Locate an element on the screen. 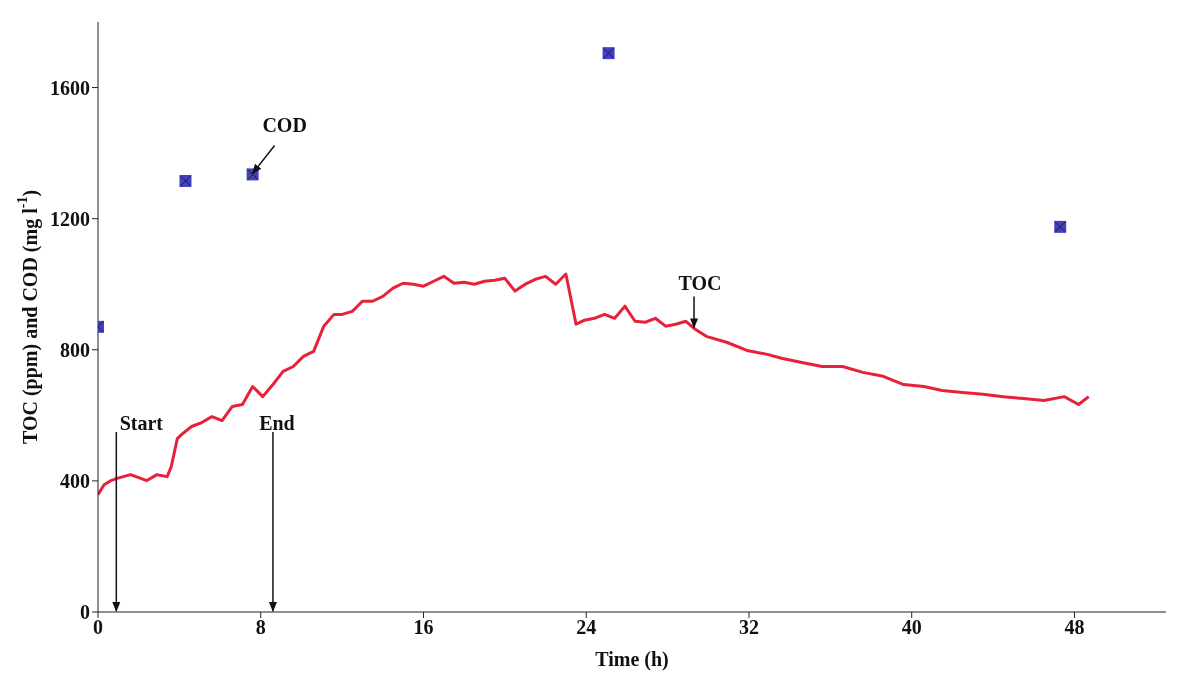 This screenshot has height=684, width=1184. x-tick-label: 16 is located at coordinates (423, 627).